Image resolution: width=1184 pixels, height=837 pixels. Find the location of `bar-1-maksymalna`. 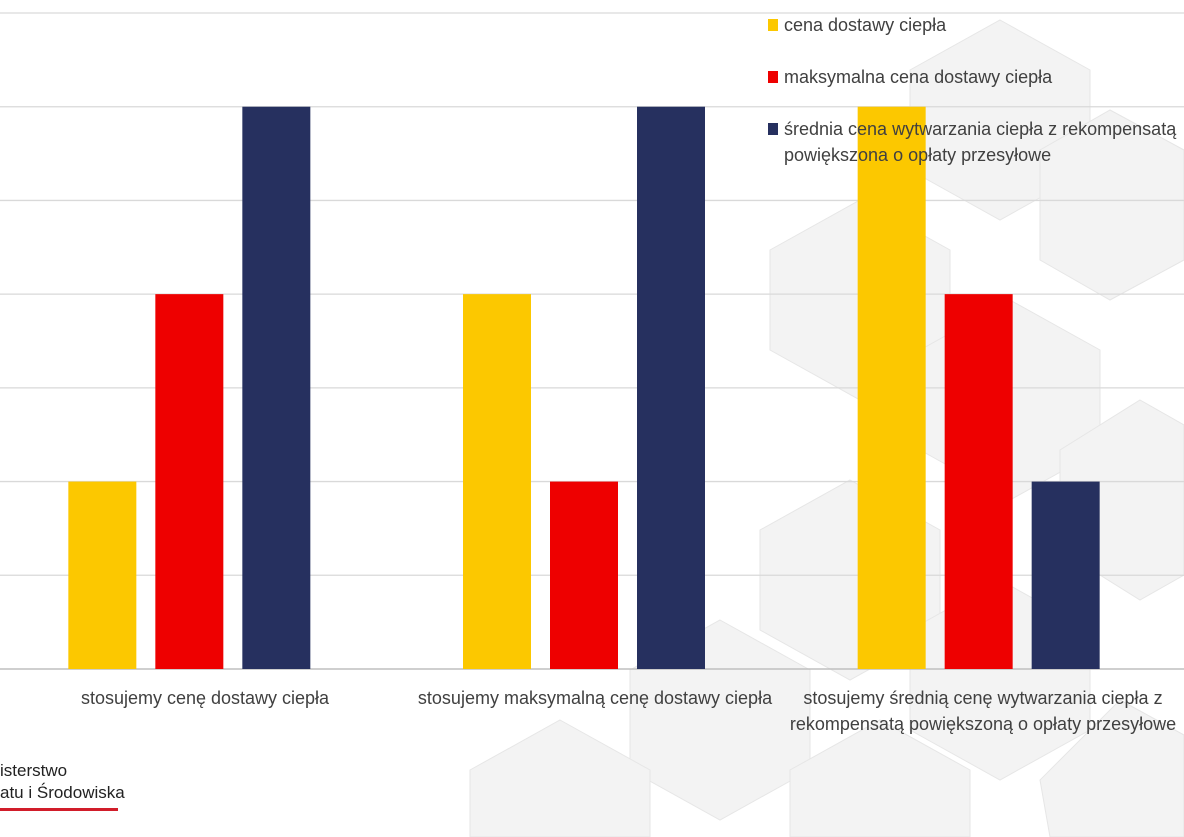

bar-1-maksymalna is located at coordinates (189, 481).